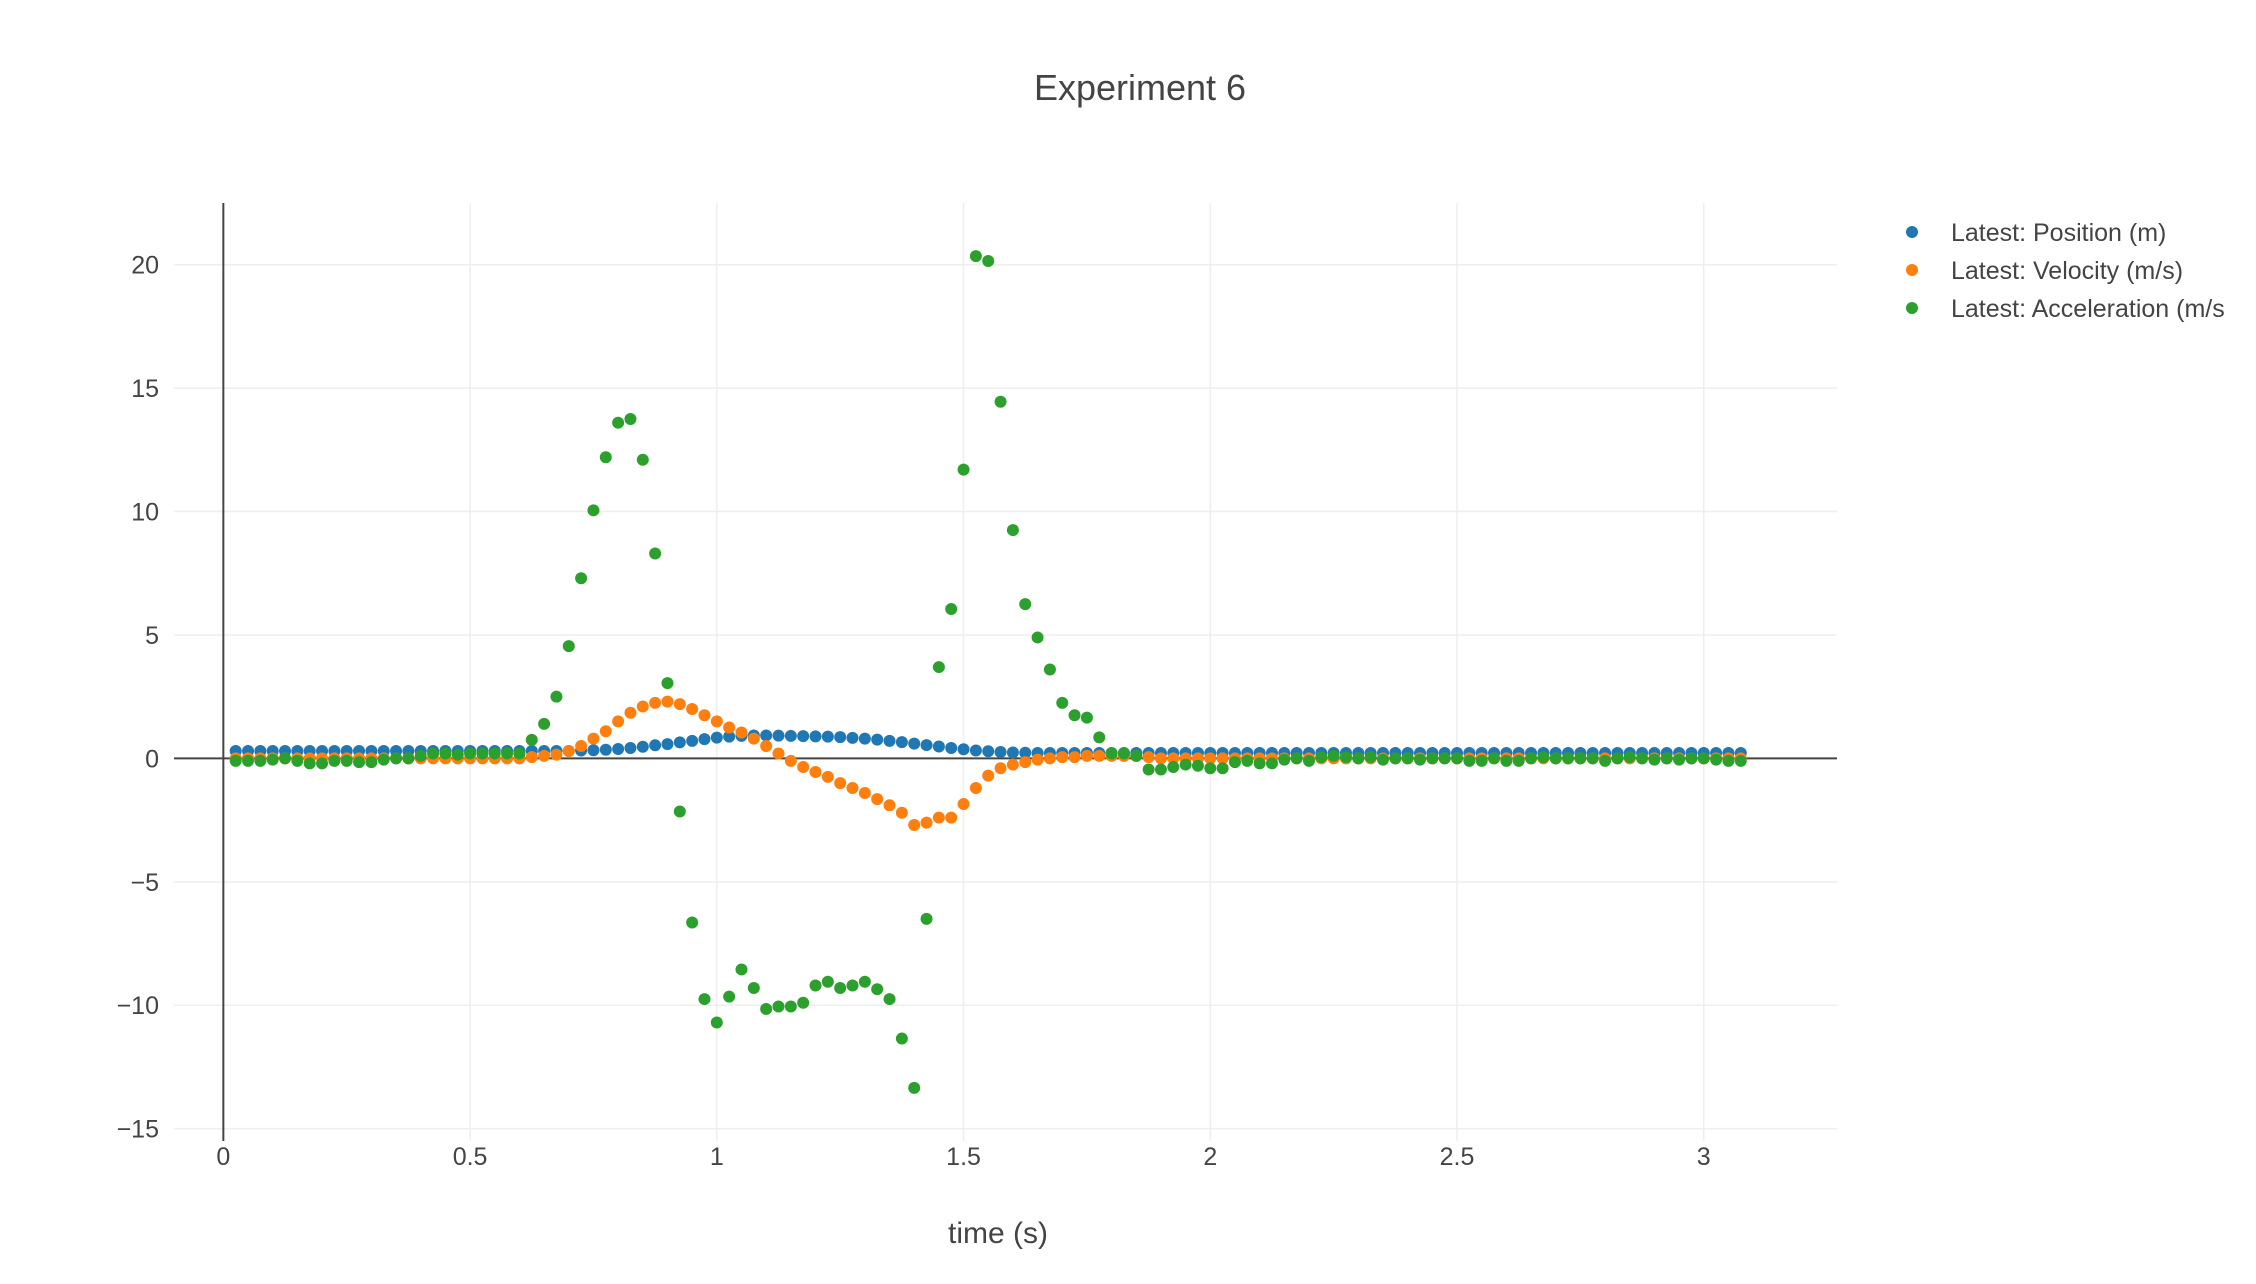 This screenshot has width=2256, height=1284. I want to click on legend-label: Latest: Position (m), so click(2058, 233).